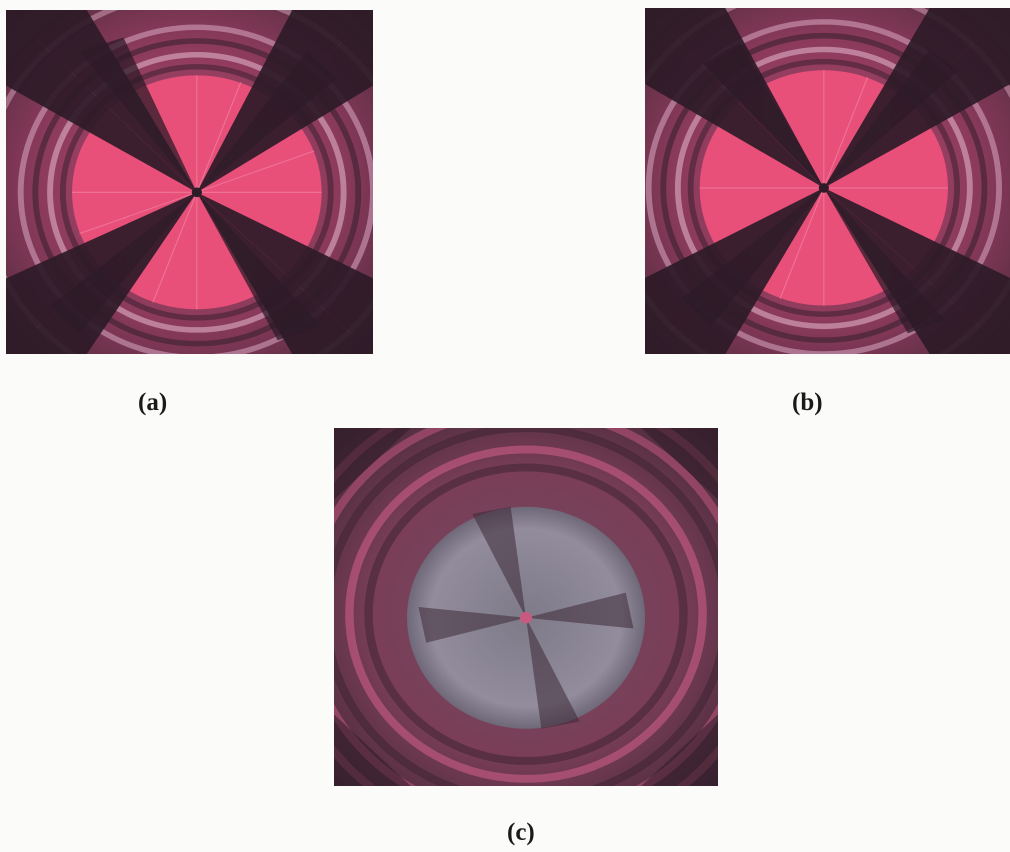  What do you see at coordinates (153, 402) in the screenshot?
I see `panel-caption-a: (a)` at bounding box center [153, 402].